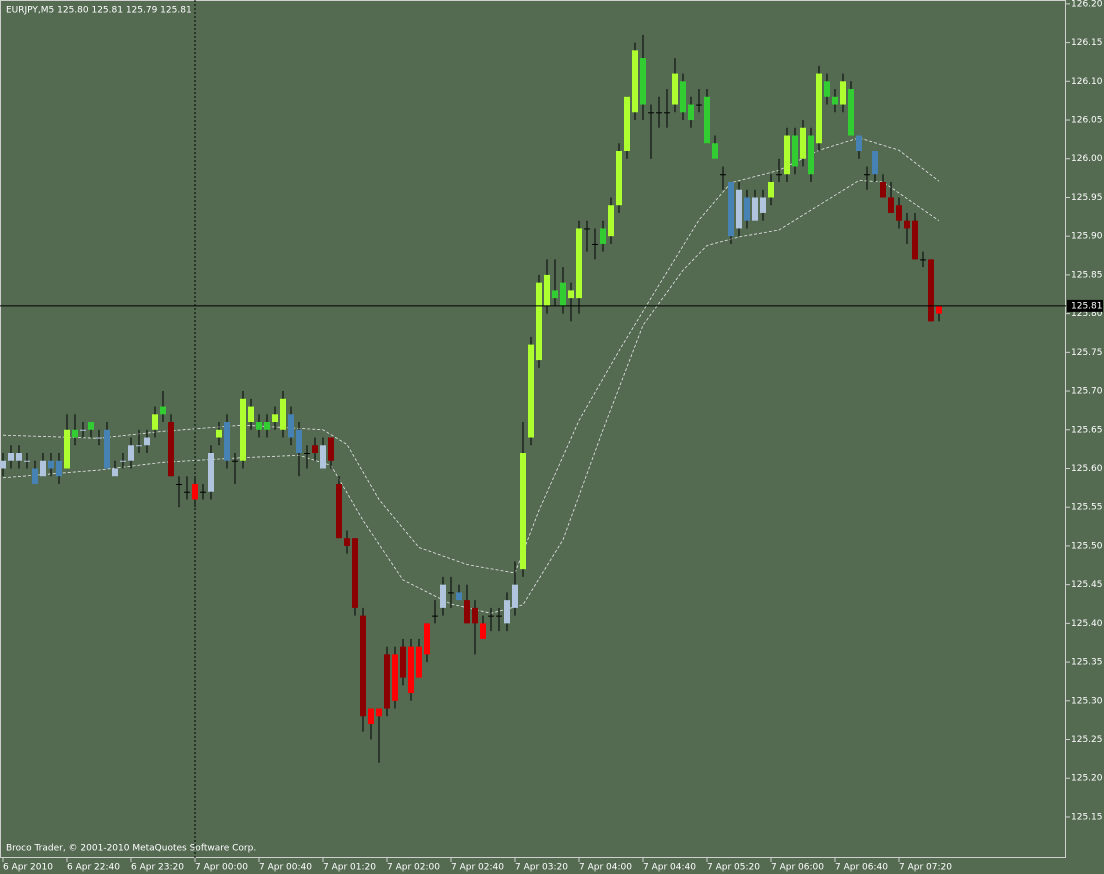  Describe the element at coordinates (1087, 275) in the screenshot. I see `y-tick-label: 125.85` at that location.